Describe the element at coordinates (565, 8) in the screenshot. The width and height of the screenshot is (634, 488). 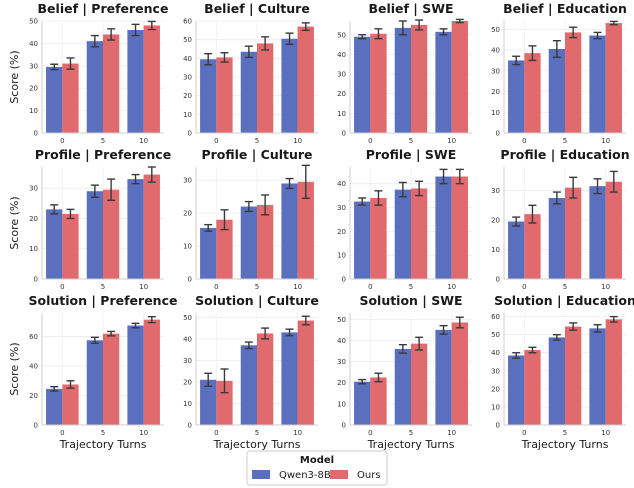
I see `panel-title: Belief | Education` at that location.